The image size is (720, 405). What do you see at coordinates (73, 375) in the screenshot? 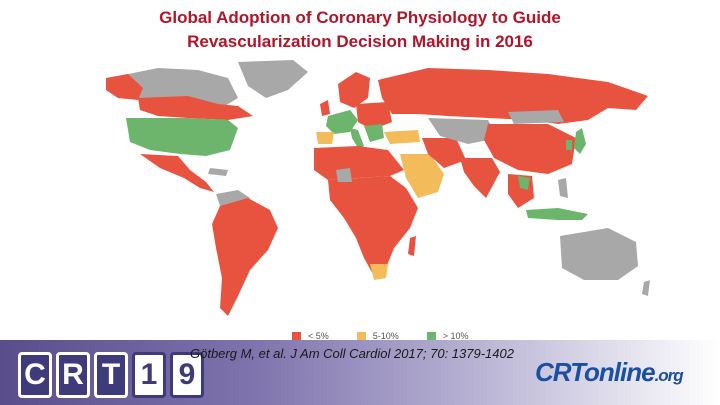
I see `crt-logo-letter: R` at bounding box center [73, 375].